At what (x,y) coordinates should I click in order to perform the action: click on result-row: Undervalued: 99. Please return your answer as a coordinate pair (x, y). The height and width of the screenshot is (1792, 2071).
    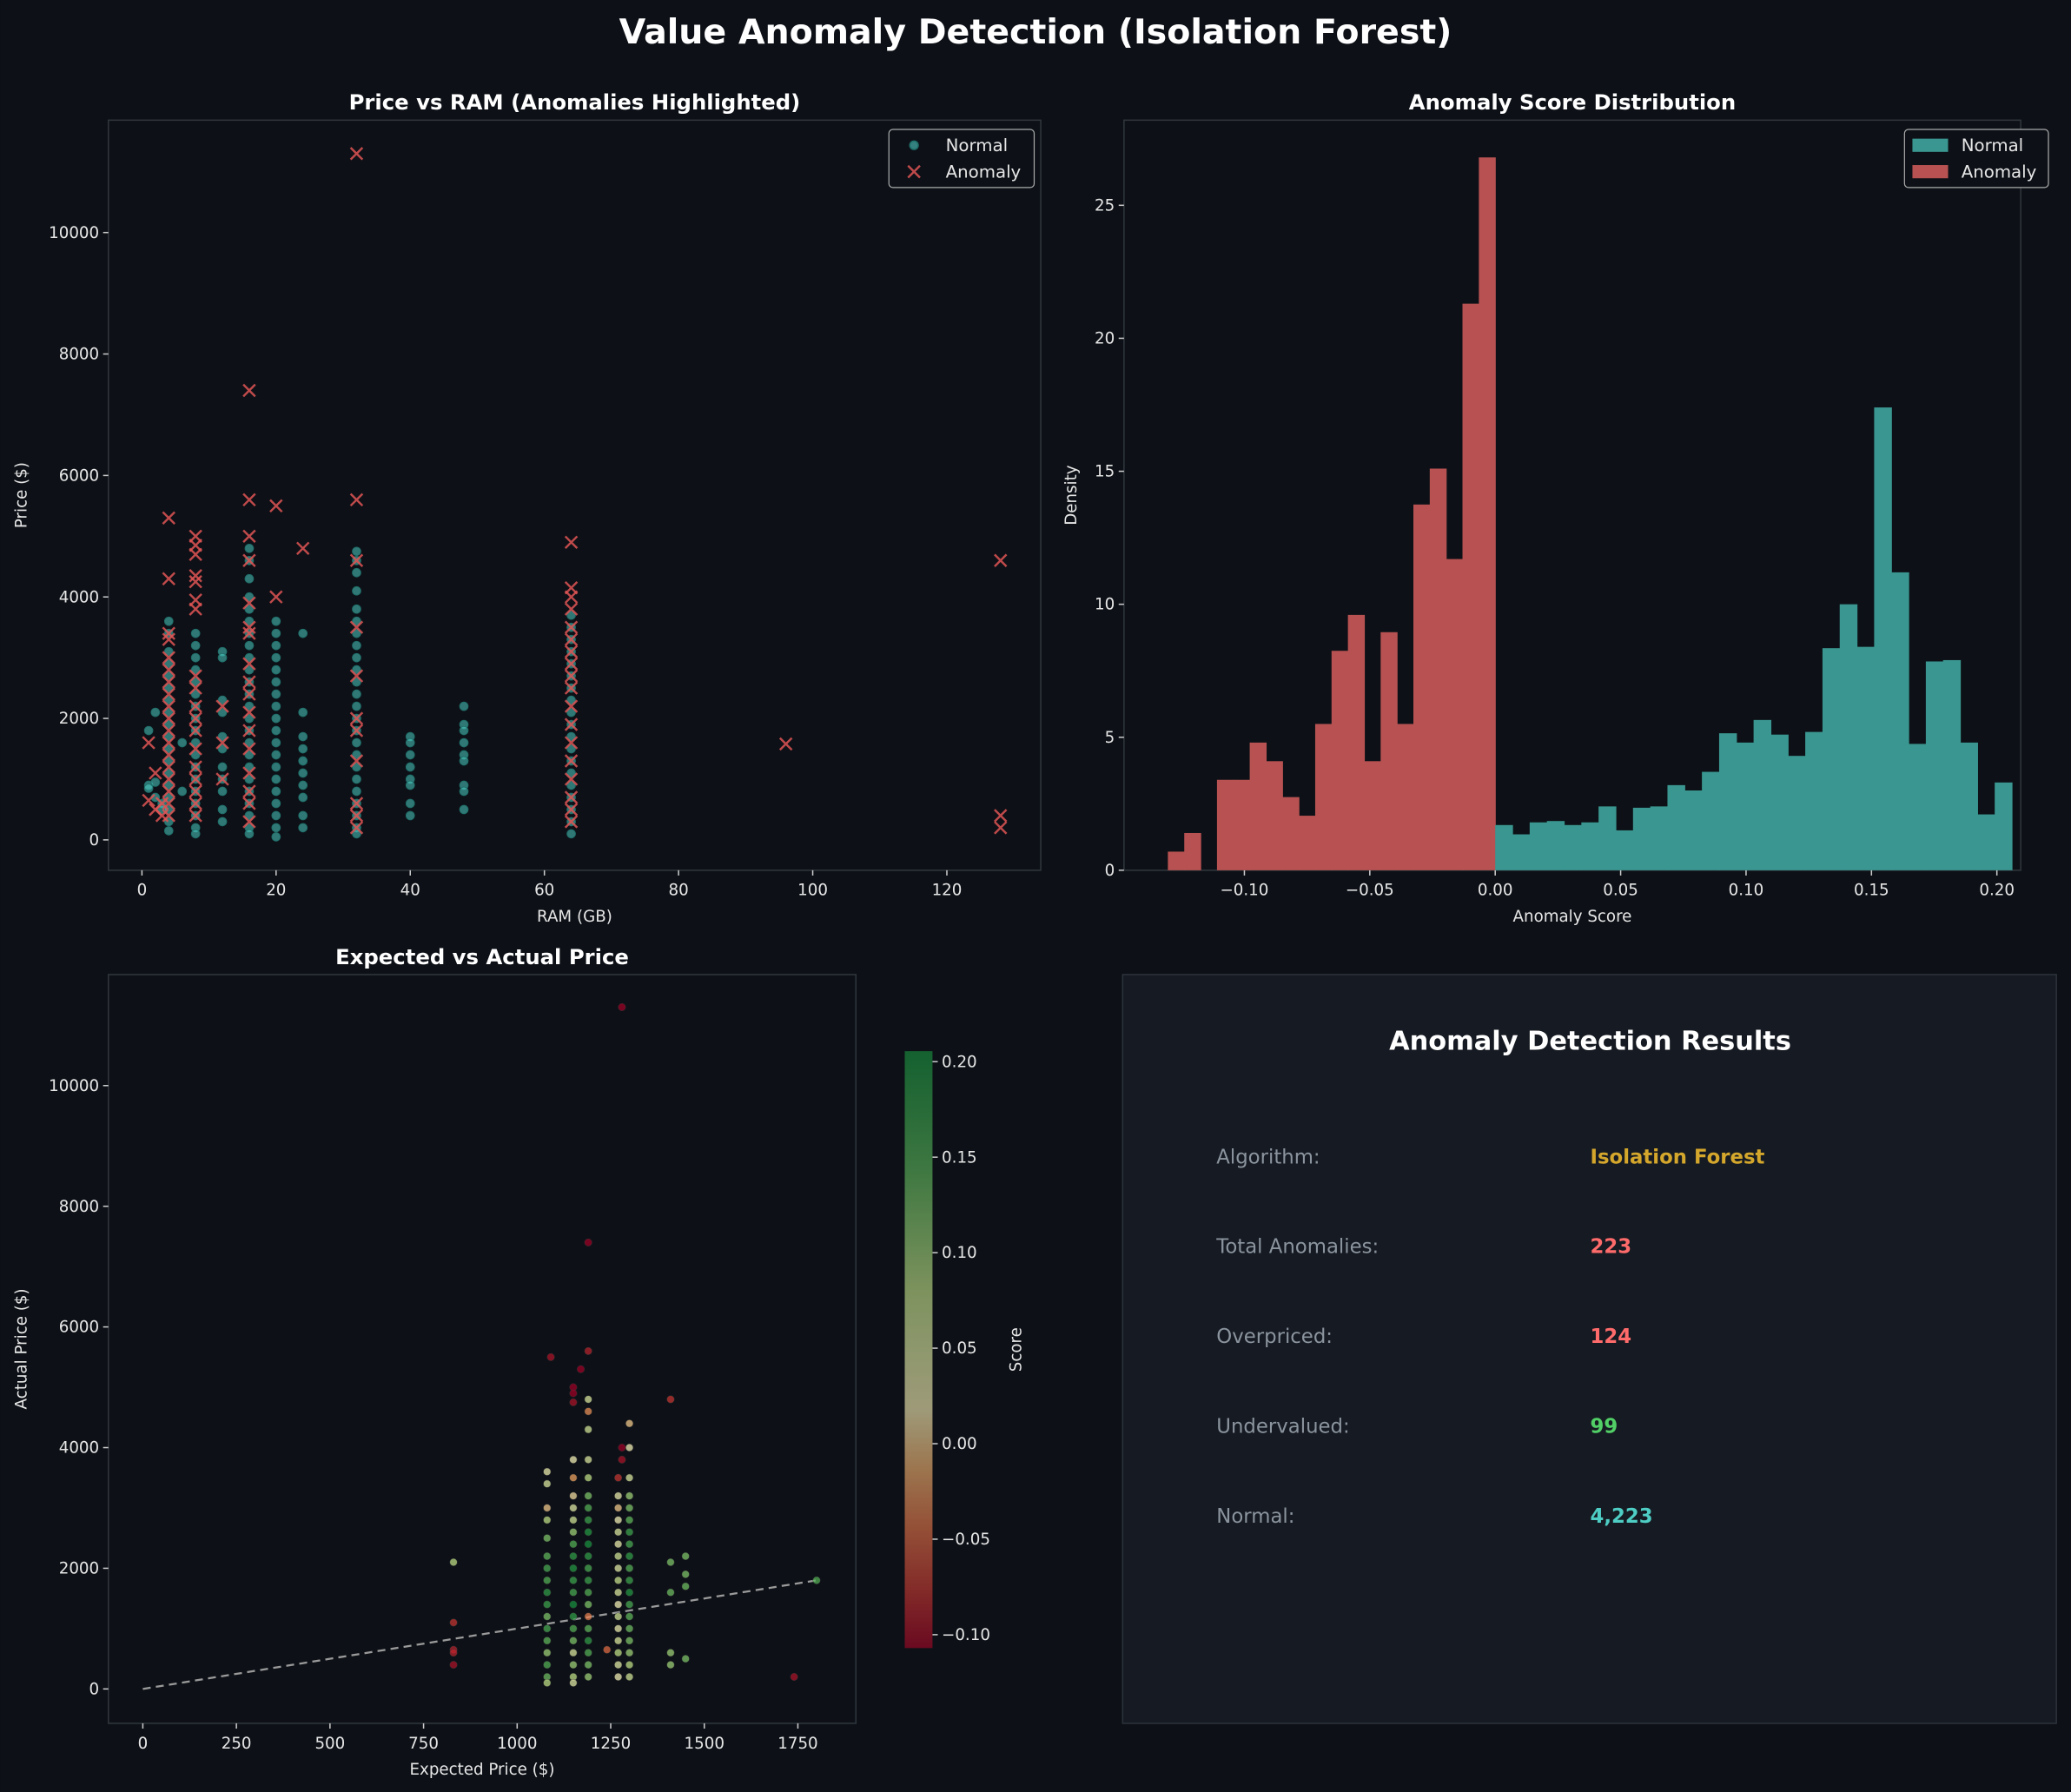
    Looking at the image, I should click on (1417, 1427).